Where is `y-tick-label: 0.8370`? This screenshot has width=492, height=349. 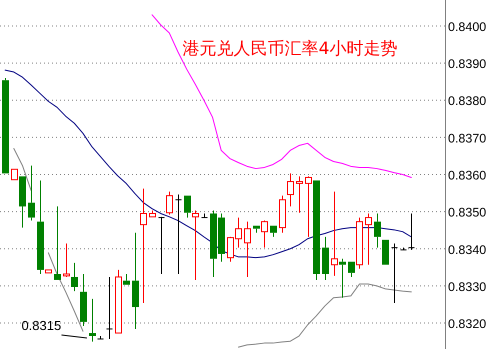 y-tick-label: 0.8370 is located at coordinates (467, 138).